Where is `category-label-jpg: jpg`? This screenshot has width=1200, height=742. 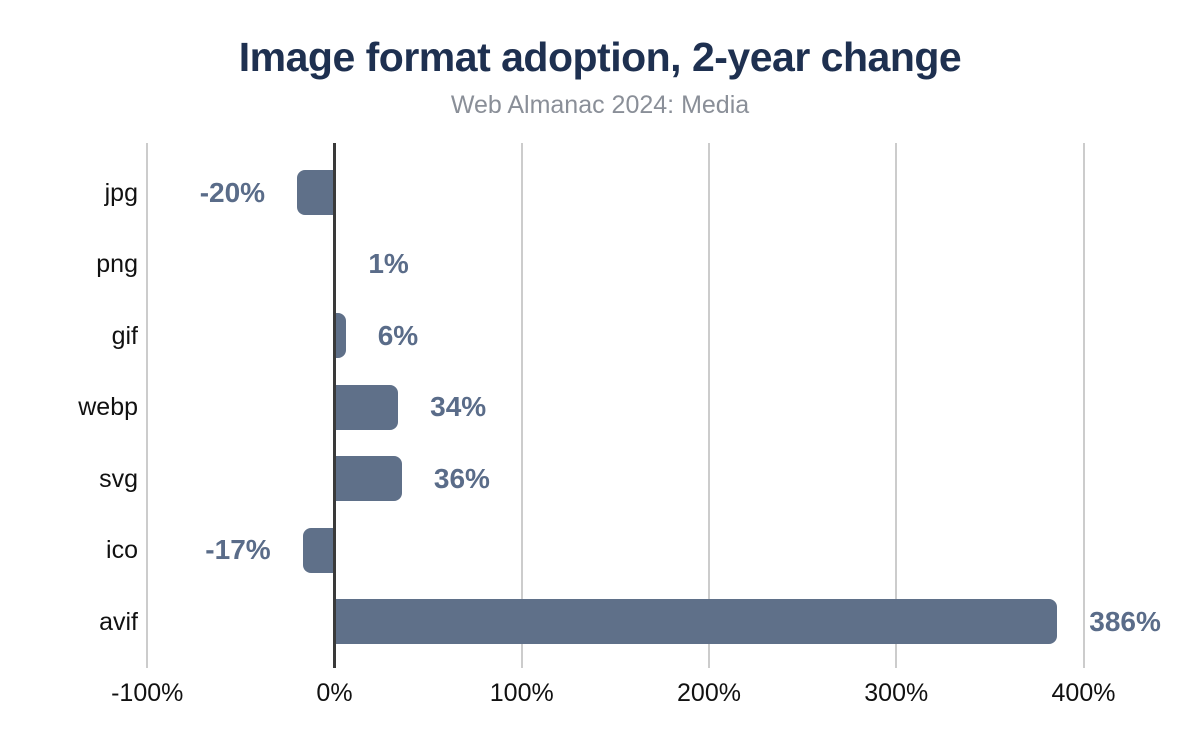
category-label-jpg: jpg is located at coordinates (121, 192).